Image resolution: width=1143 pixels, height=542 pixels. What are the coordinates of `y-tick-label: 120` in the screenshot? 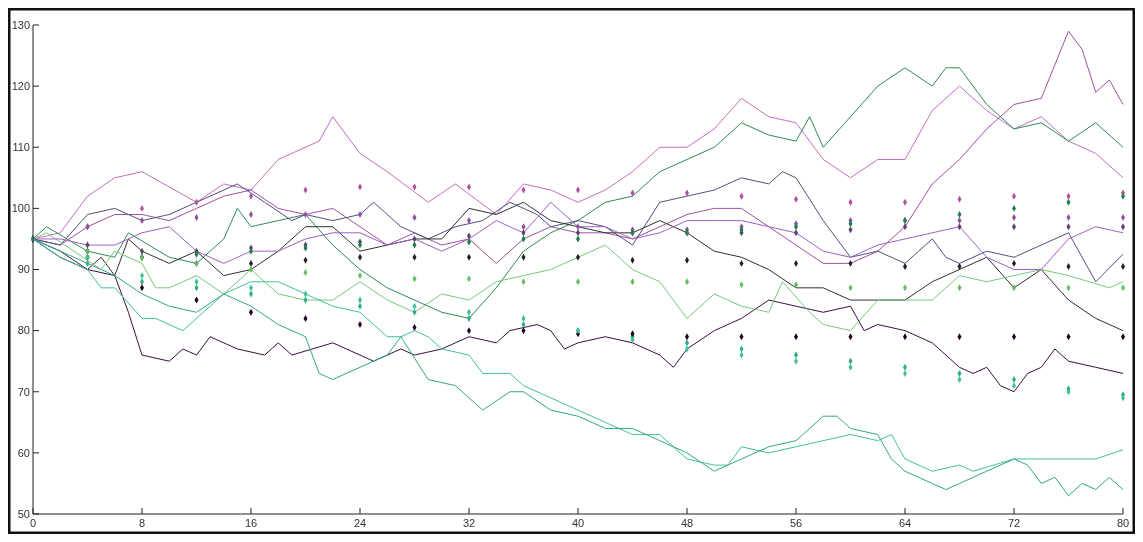 It's located at (20, 85).